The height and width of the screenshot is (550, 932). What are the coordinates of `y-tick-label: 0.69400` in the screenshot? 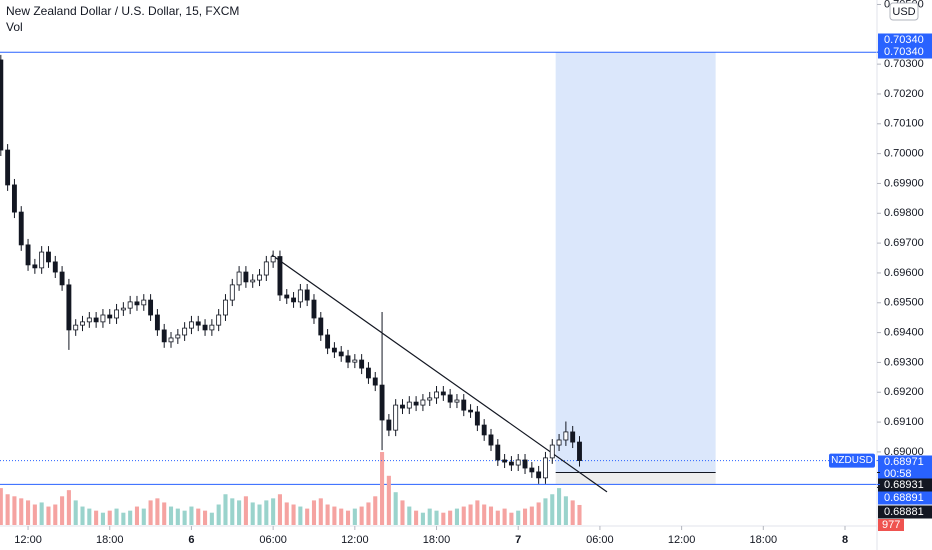 It's located at (904, 333).